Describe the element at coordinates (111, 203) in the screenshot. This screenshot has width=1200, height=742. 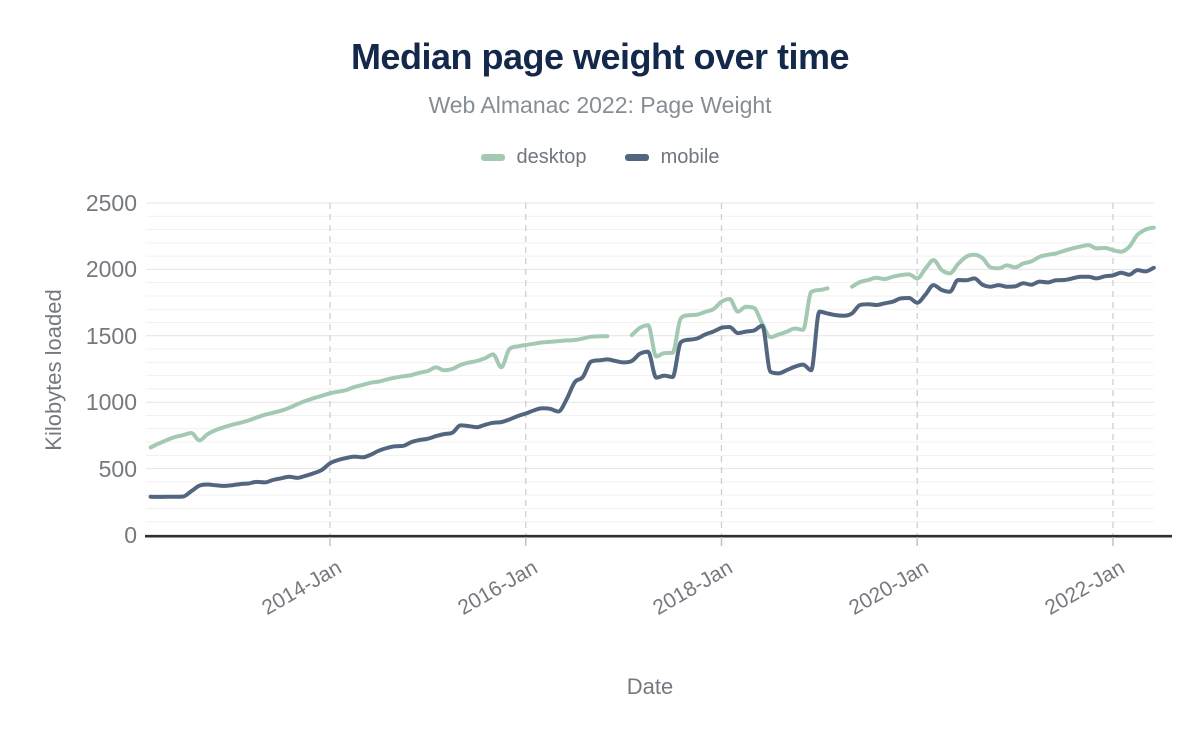
I see `y-tick-label: 2500` at that location.